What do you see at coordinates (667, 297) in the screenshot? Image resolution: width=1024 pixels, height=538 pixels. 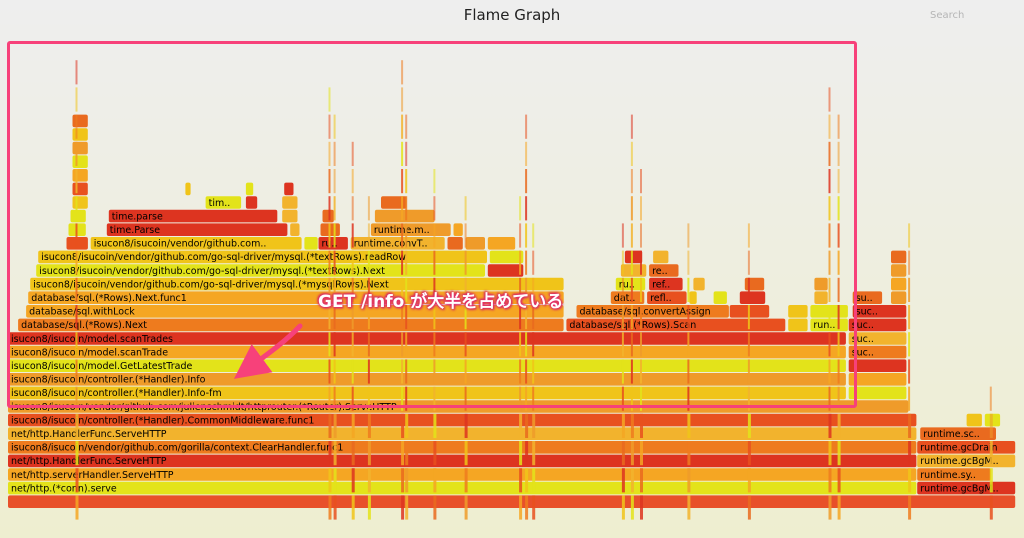 I see `flame-frame: refl..` at bounding box center [667, 297].